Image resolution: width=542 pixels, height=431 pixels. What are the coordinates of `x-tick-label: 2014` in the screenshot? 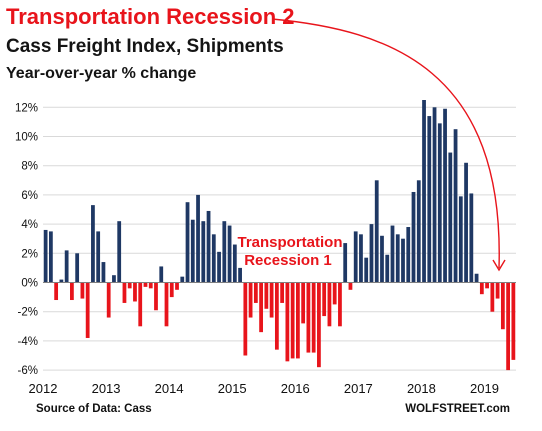 It's located at (169, 388).